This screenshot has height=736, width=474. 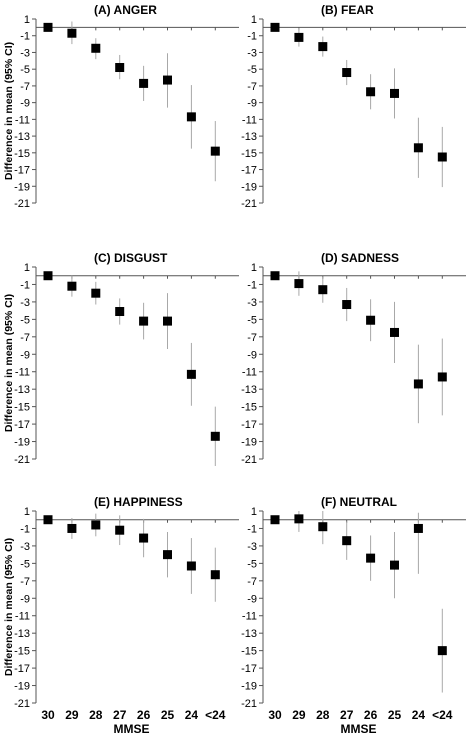 I want to click on panel-title: (F) NEUTRAL, so click(x=359, y=502).